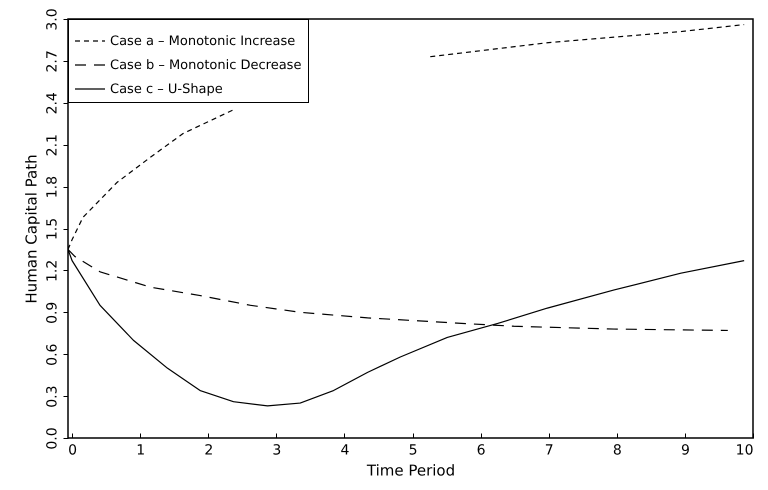 The image size is (768, 490). What do you see at coordinates (52, 313) in the screenshot?
I see `y-tick-label: 0.9` at bounding box center [52, 313].